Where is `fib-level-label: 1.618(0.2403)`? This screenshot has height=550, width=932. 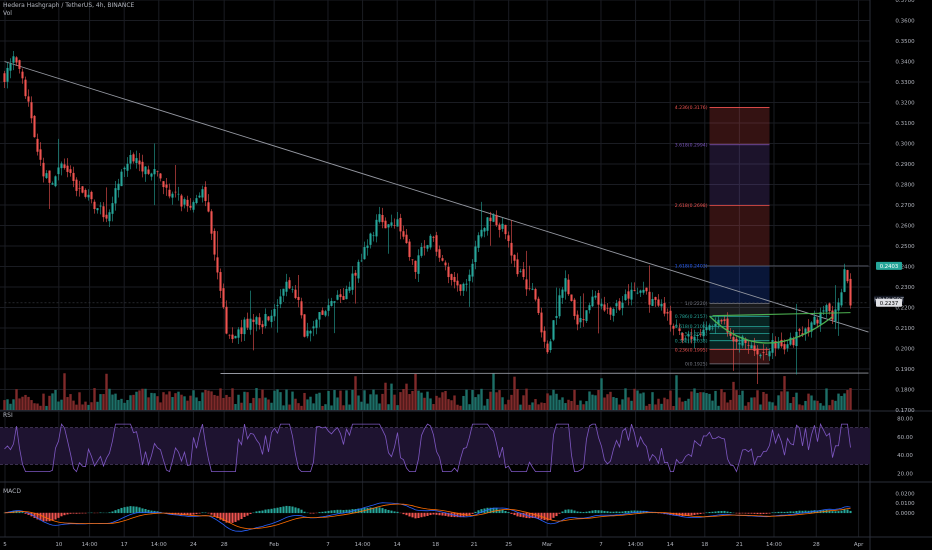
fib-level-label: 1.618(0.2403) is located at coordinates (691, 267).